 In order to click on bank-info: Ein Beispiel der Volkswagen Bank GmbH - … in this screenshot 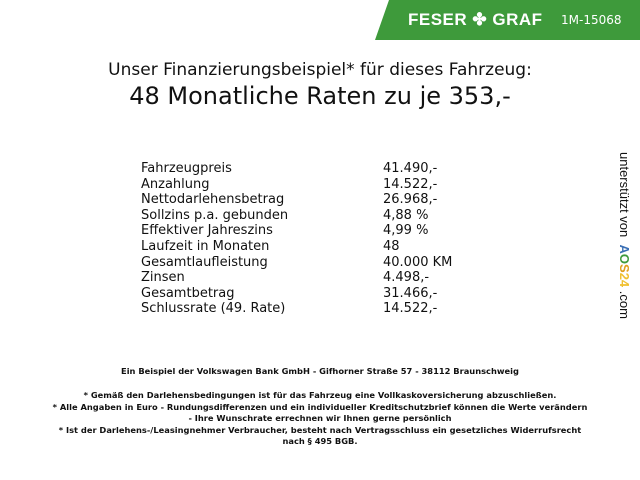, I will do `click(320, 371)`.